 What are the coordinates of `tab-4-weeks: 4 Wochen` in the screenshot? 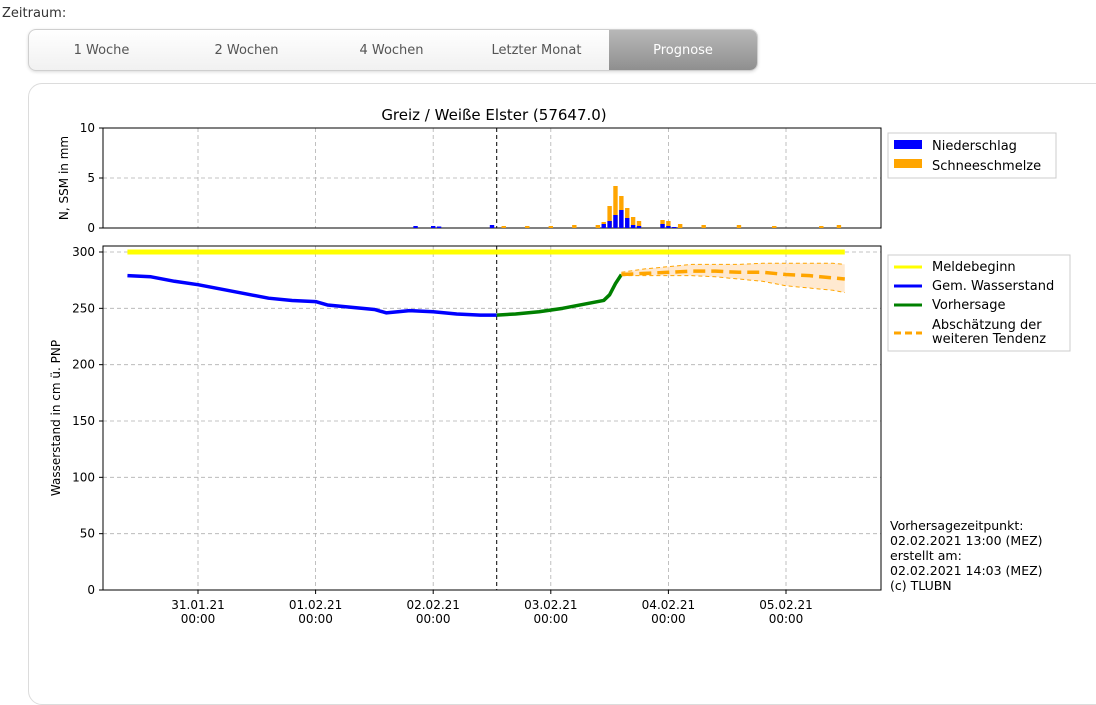 It's located at (391, 50).